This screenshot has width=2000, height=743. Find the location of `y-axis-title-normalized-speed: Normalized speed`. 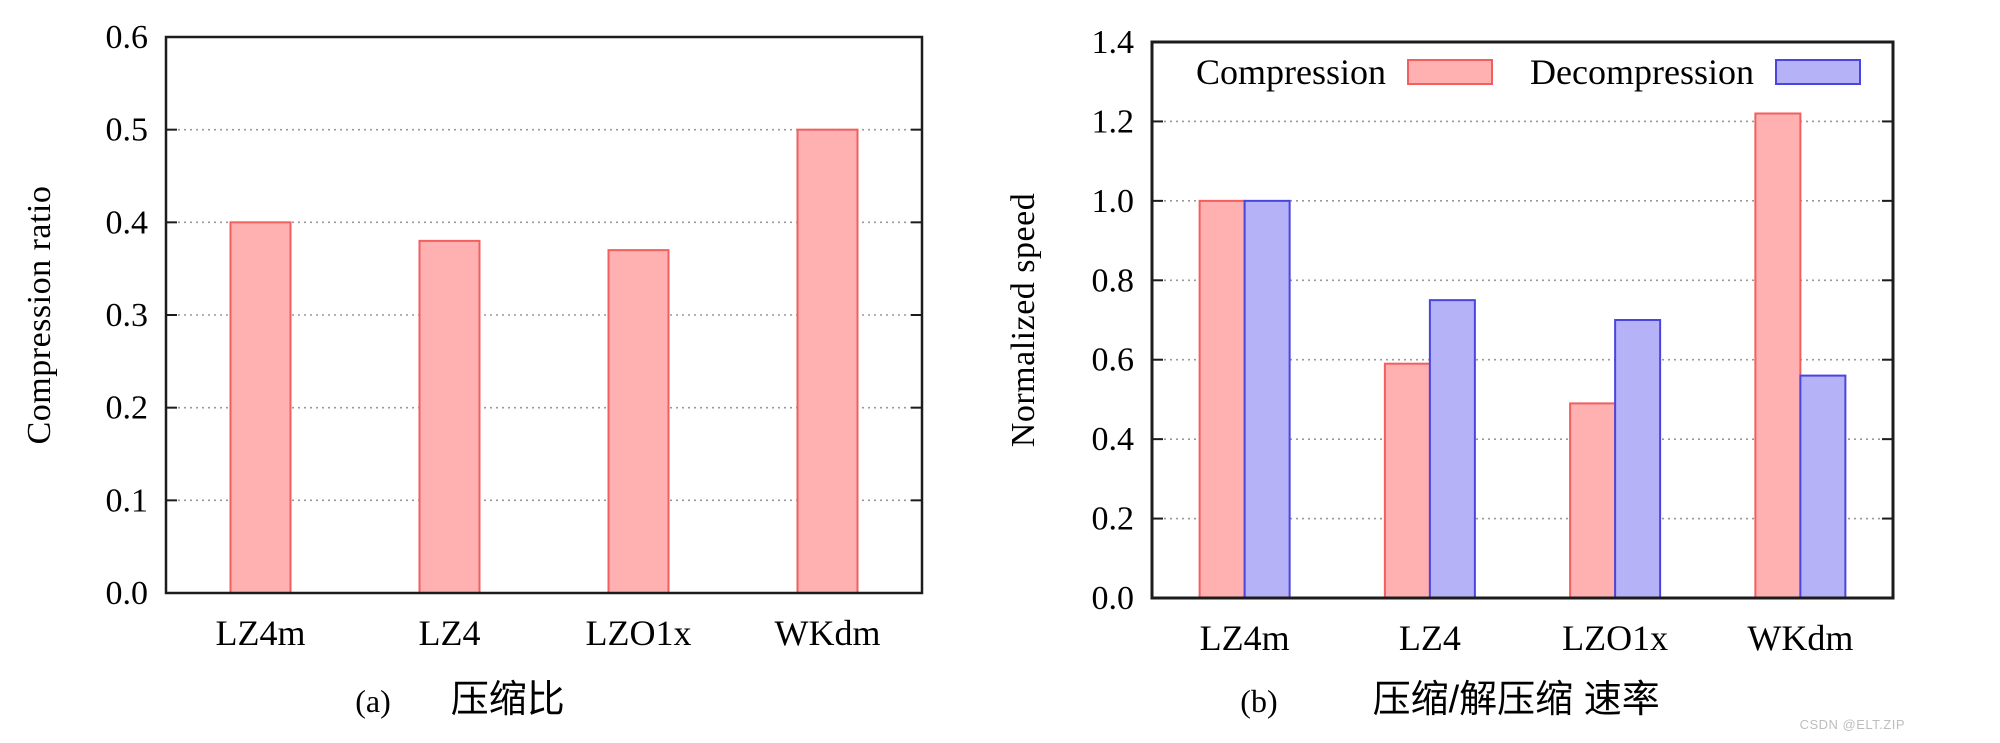

y-axis-title-normalized-speed: Normalized speed is located at coordinates (1023, 320).